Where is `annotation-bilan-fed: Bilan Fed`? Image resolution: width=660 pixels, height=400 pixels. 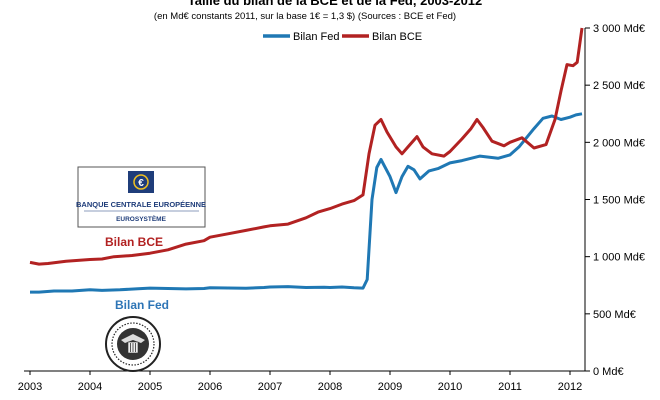 annotation-bilan-fed: Bilan Fed is located at coordinates (142, 305).